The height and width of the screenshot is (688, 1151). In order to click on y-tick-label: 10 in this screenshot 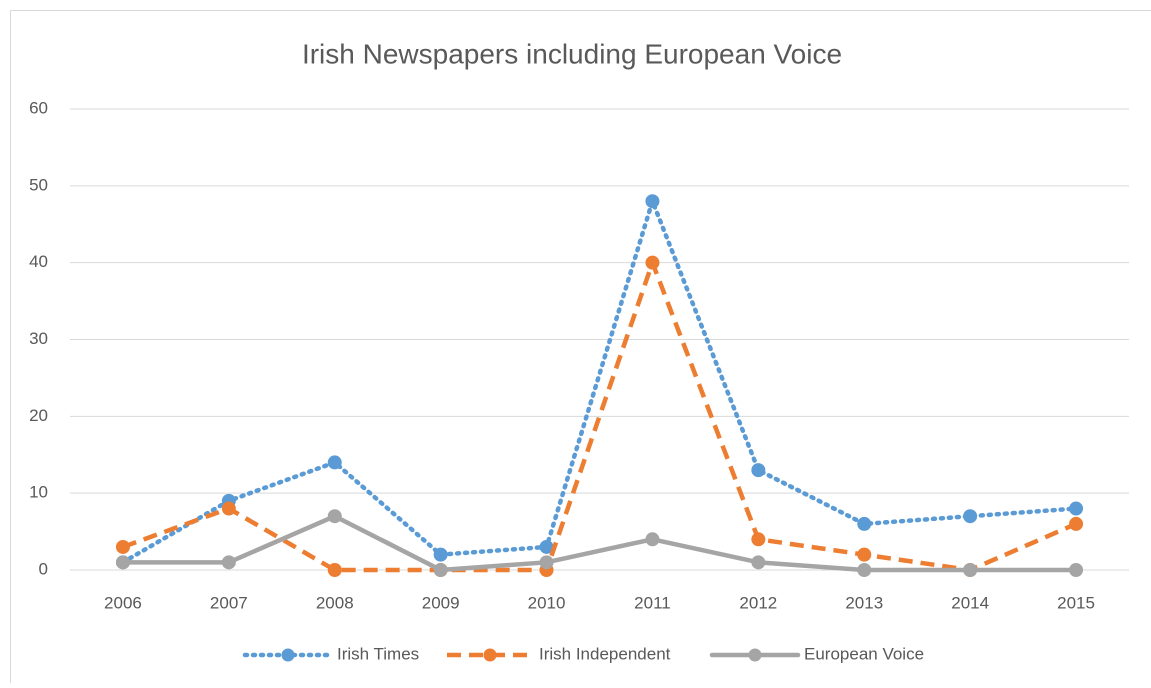, I will do `click(38, 492)`.